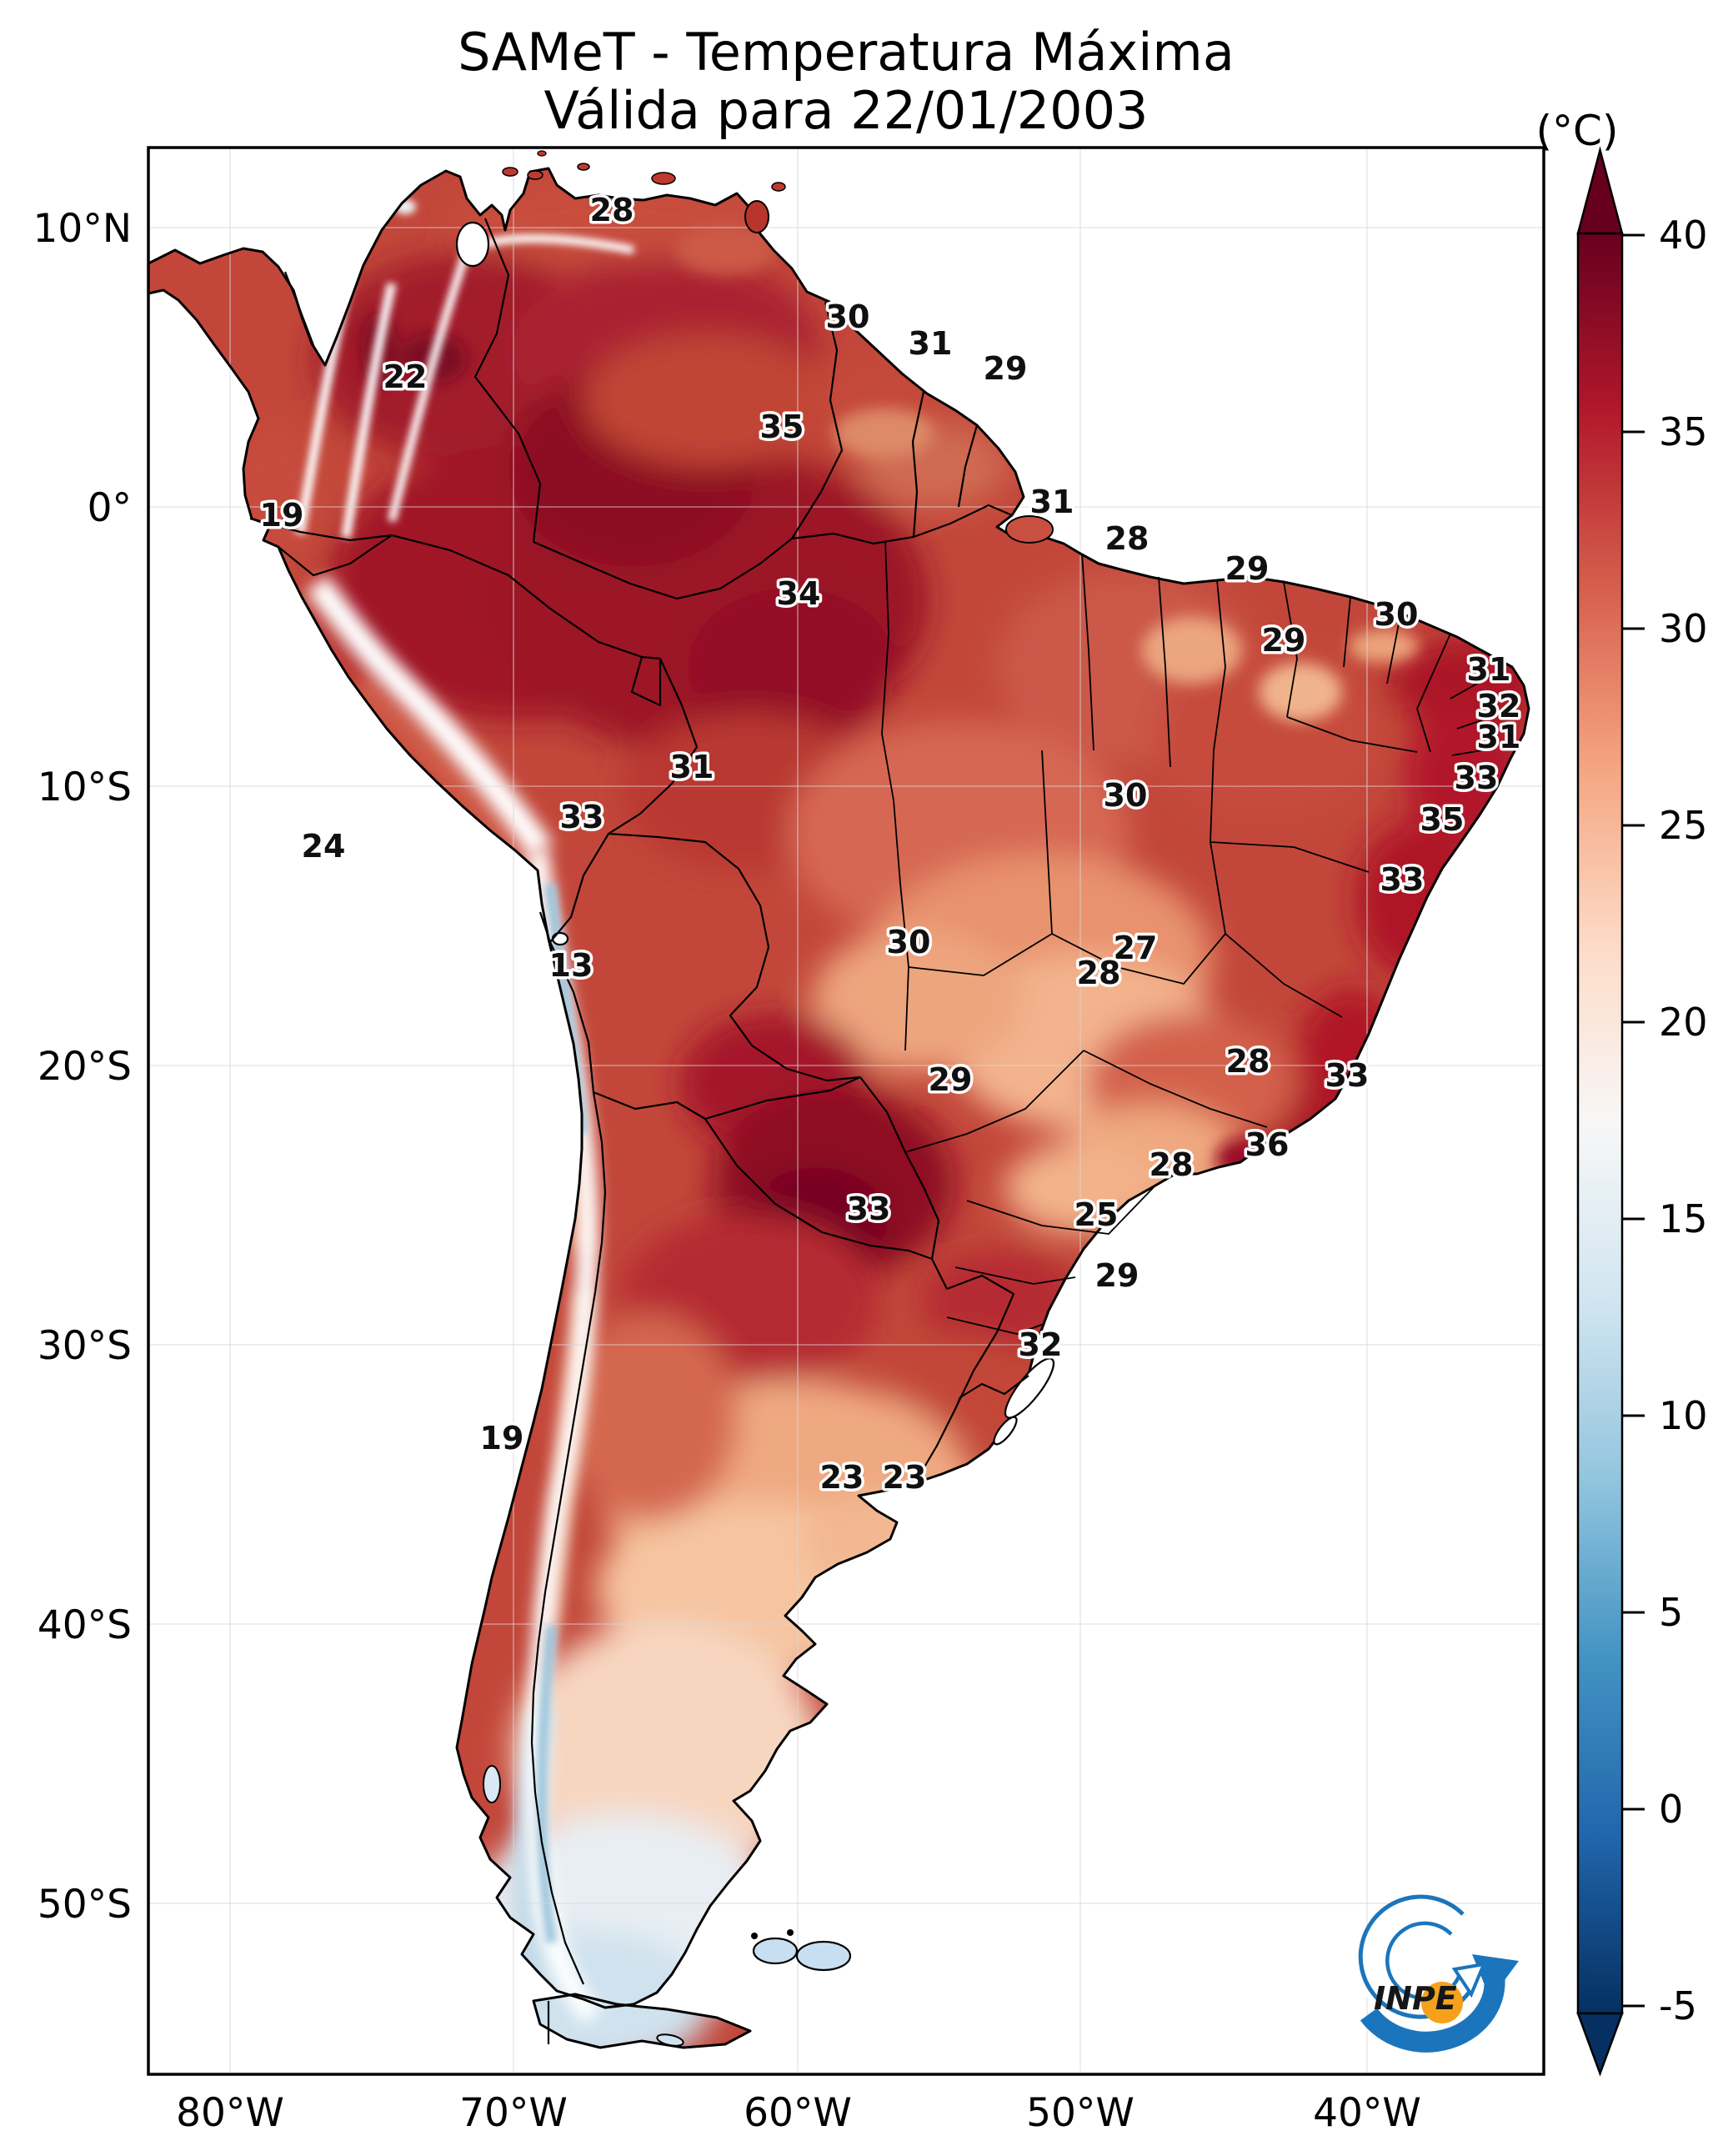 The image size is (1723, 2156). What do you see at coordinates (324, 846) in the screenshot?
I see `temp-label: 24` at bounding box center [324, 846].